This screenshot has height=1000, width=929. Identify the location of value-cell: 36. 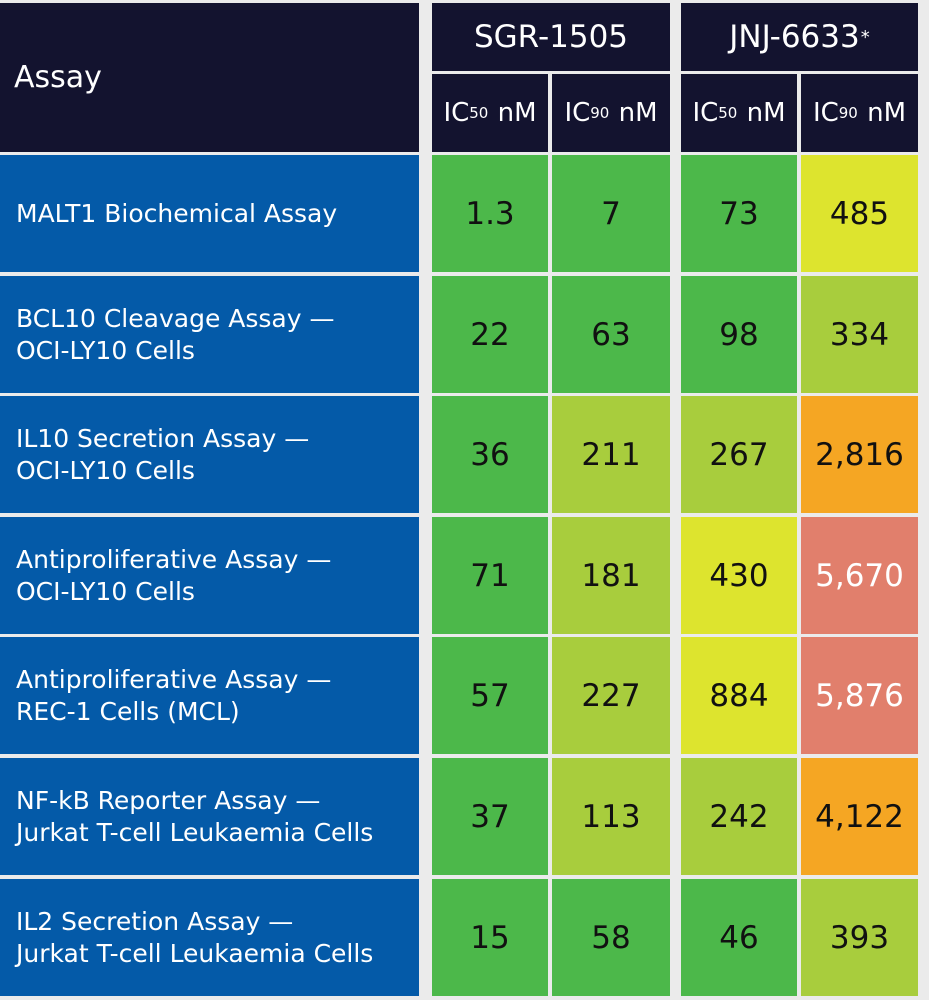
(490, 454).